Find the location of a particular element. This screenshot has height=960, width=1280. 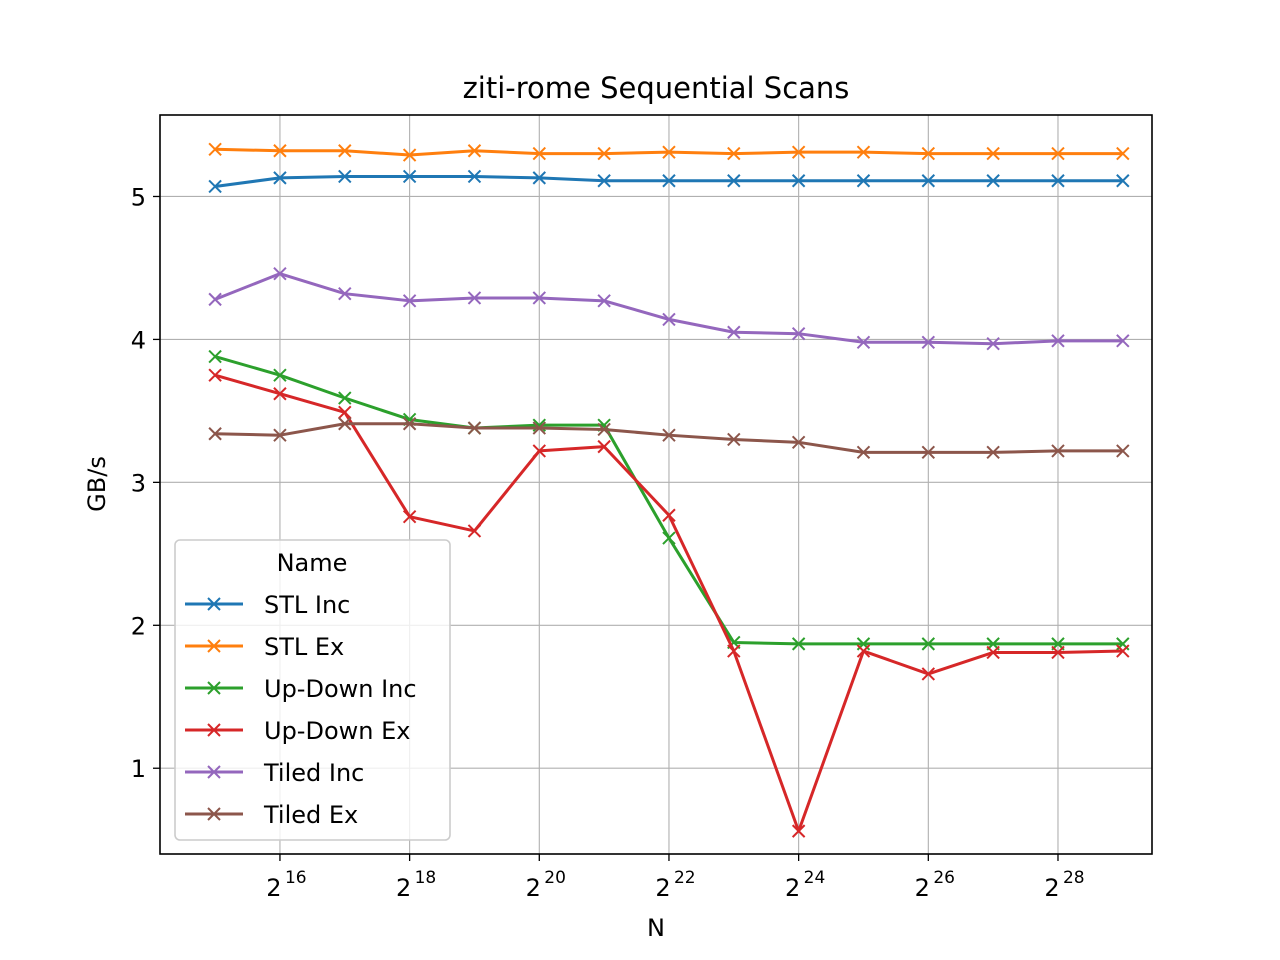

series-stl-inc is located at coordinates (669, 181).